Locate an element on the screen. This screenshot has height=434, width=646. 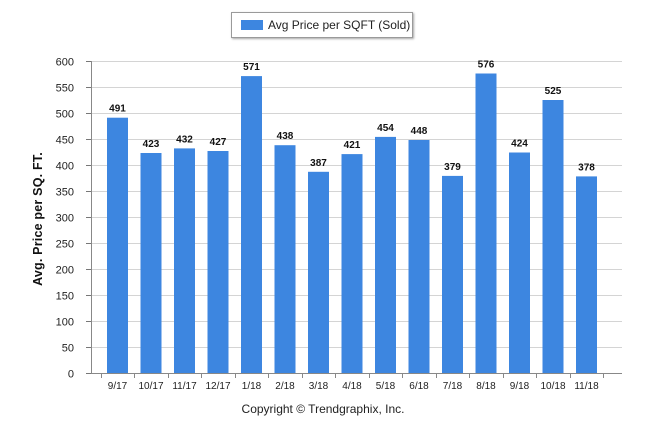
data-label: 387 is located at coordinates (318, 163).